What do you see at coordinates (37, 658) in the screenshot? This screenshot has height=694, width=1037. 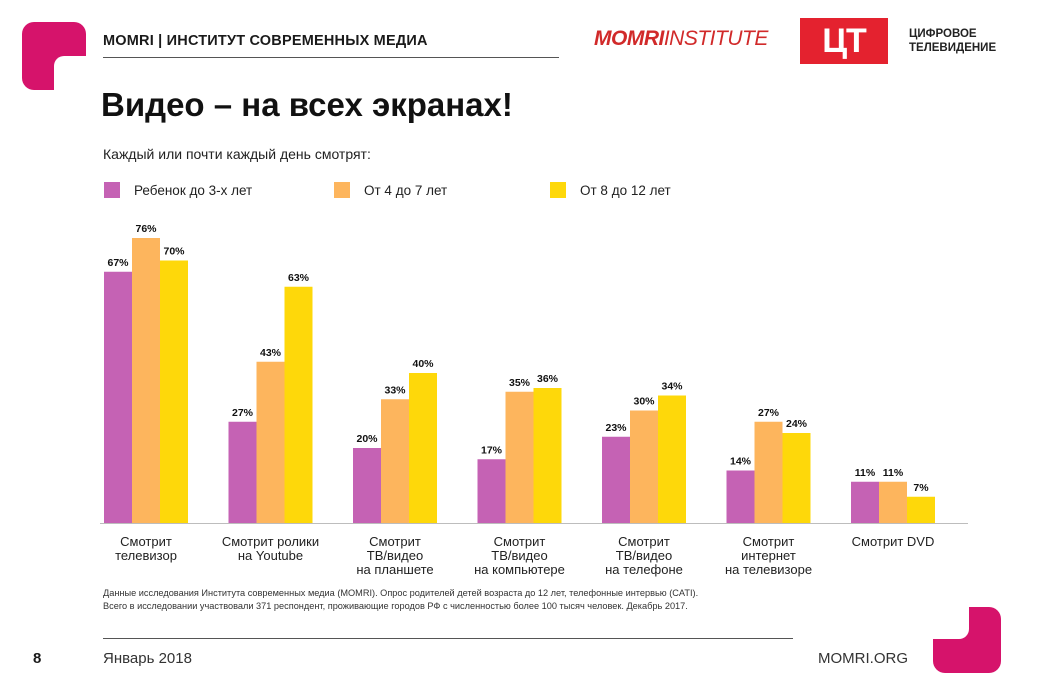 I see `page-number: 8` at bounding box center [37, 658].